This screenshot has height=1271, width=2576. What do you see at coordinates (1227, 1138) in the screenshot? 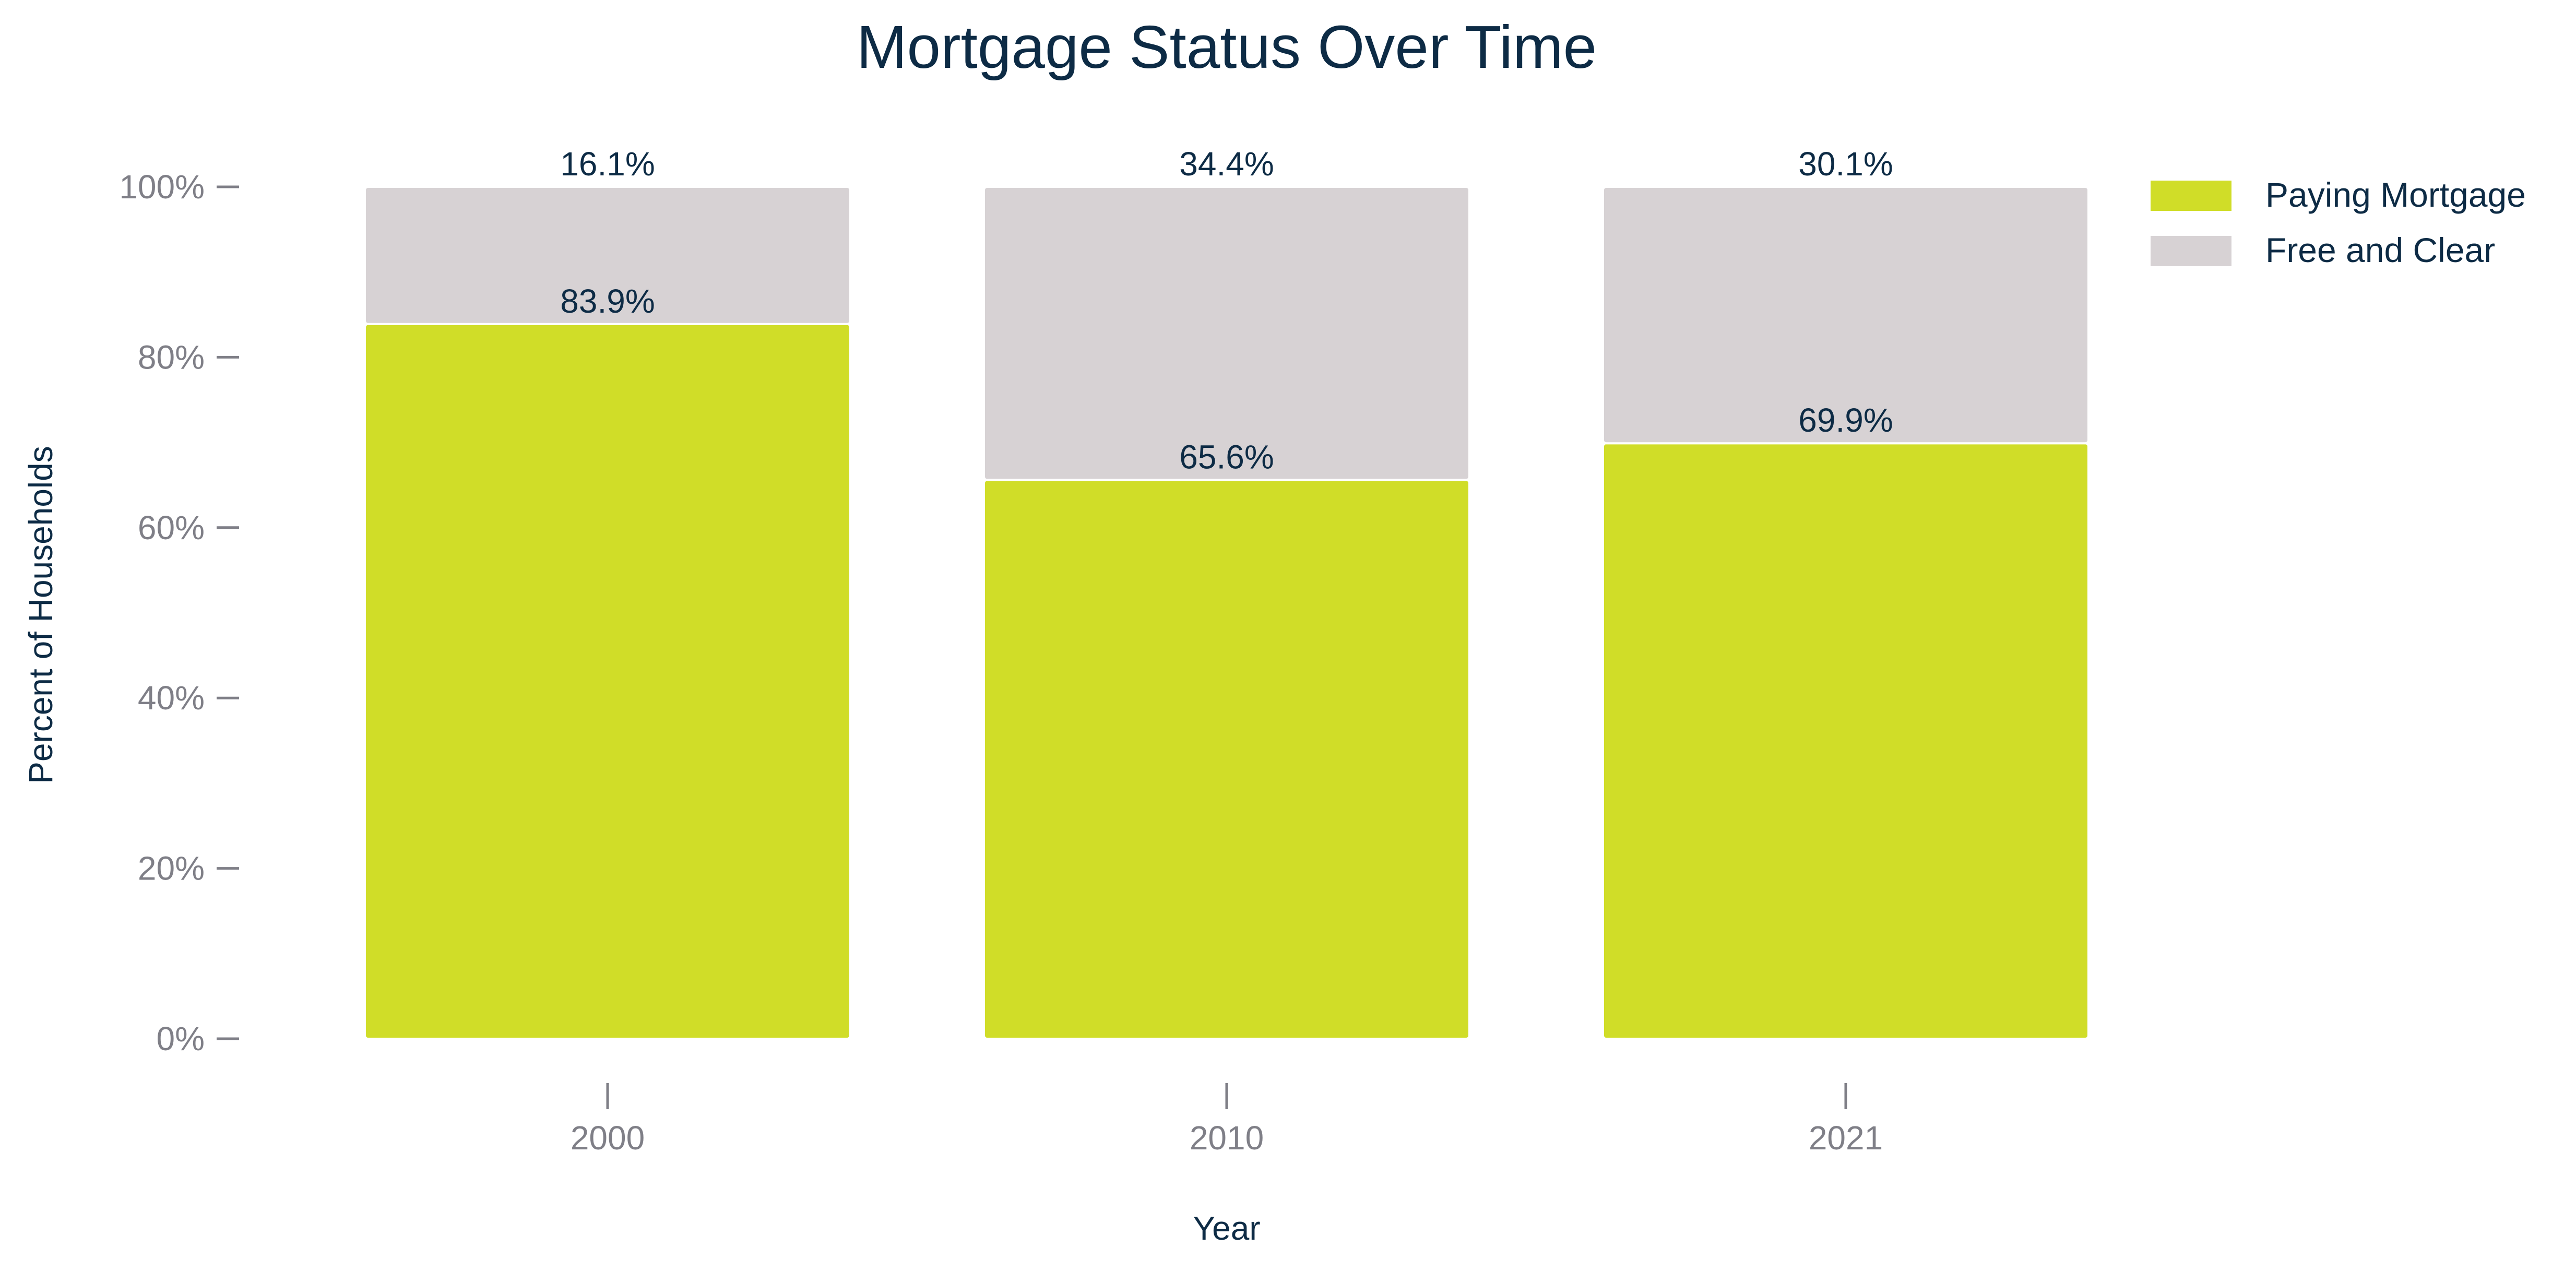
I see `x-tick-label: 2010` at bounding box center [1227, 1138].